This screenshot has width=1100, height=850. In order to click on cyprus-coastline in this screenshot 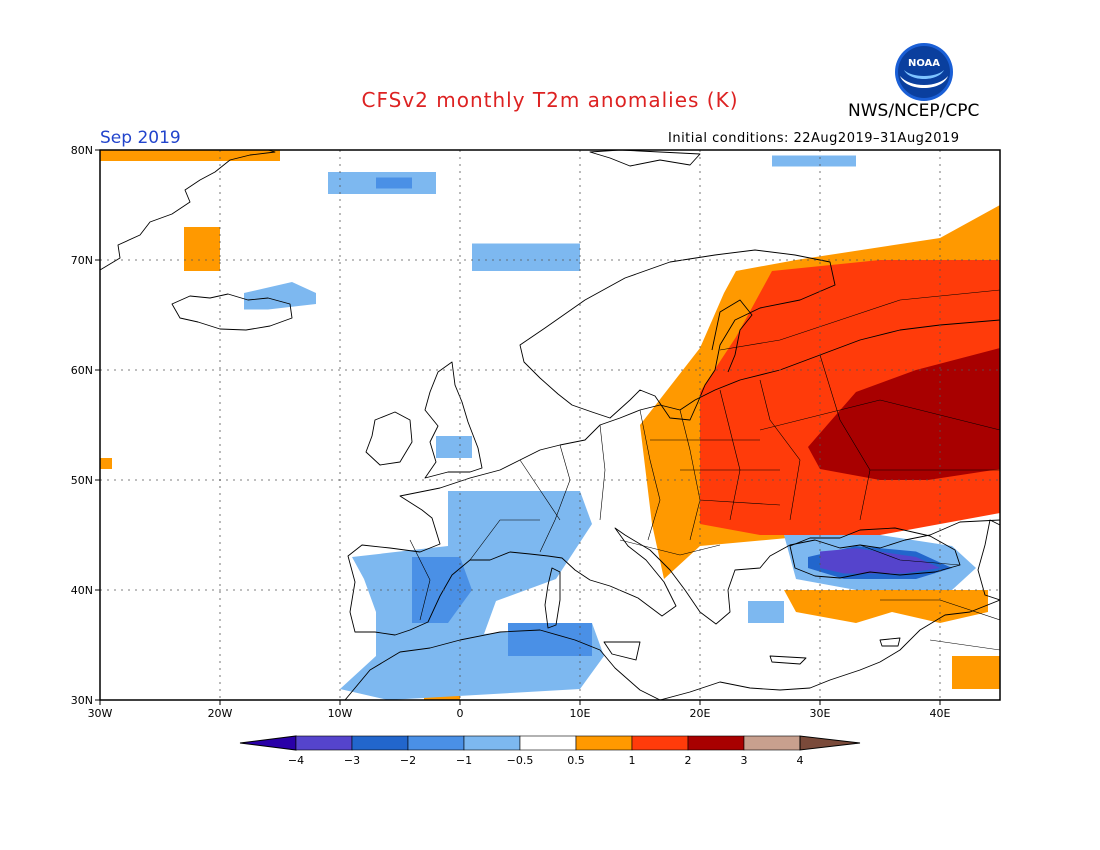, I will do `click(890, 642)`.